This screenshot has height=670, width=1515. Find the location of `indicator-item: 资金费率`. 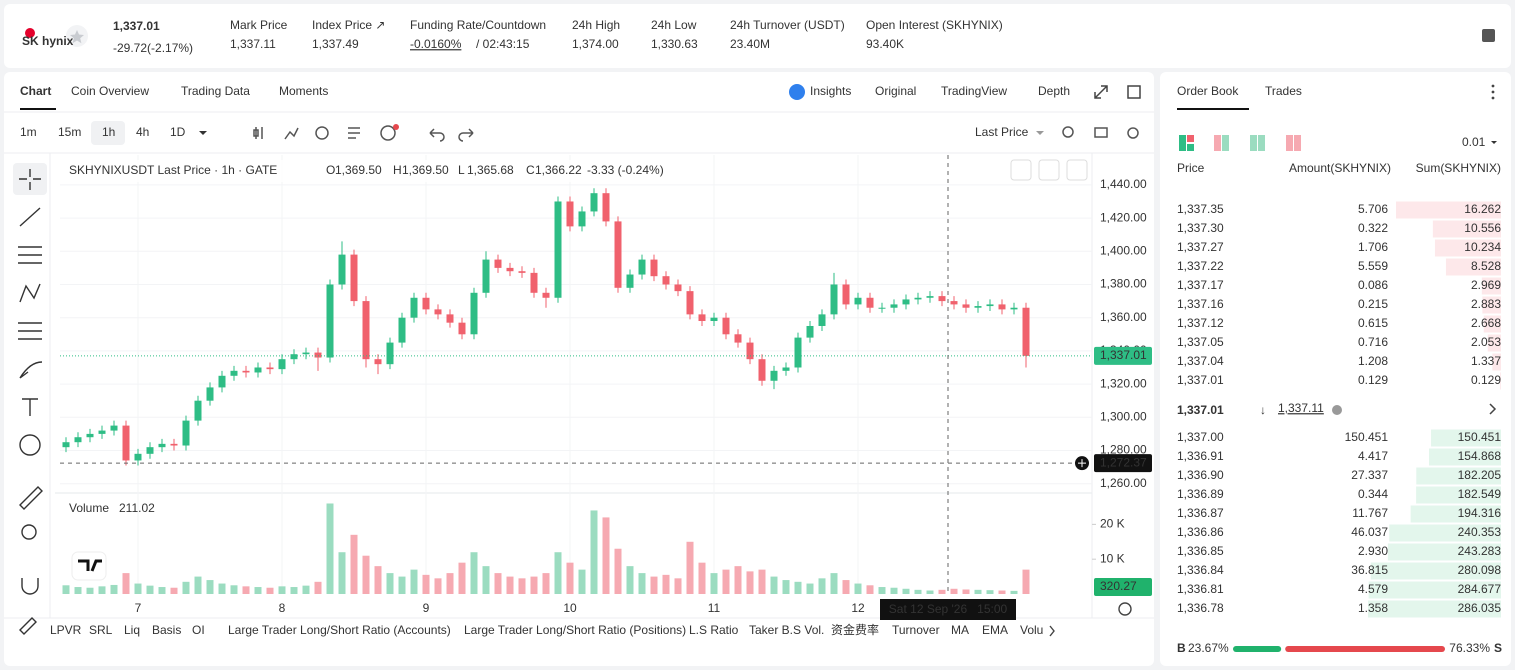

indicator-item: 资金费率 is located at coordinates (855, 629).